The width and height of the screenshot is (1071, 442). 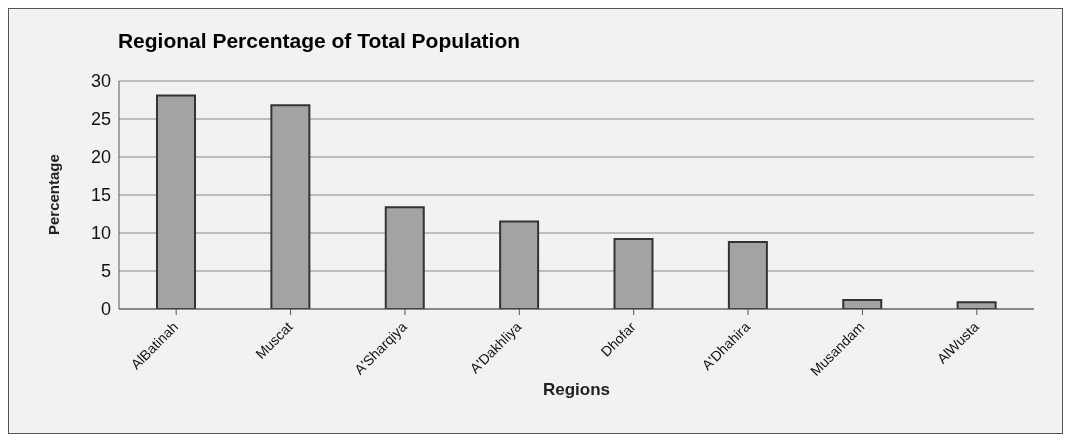 I want to click on chart-title: Regional Percentage of Total Population, so click(x=319, y=41).